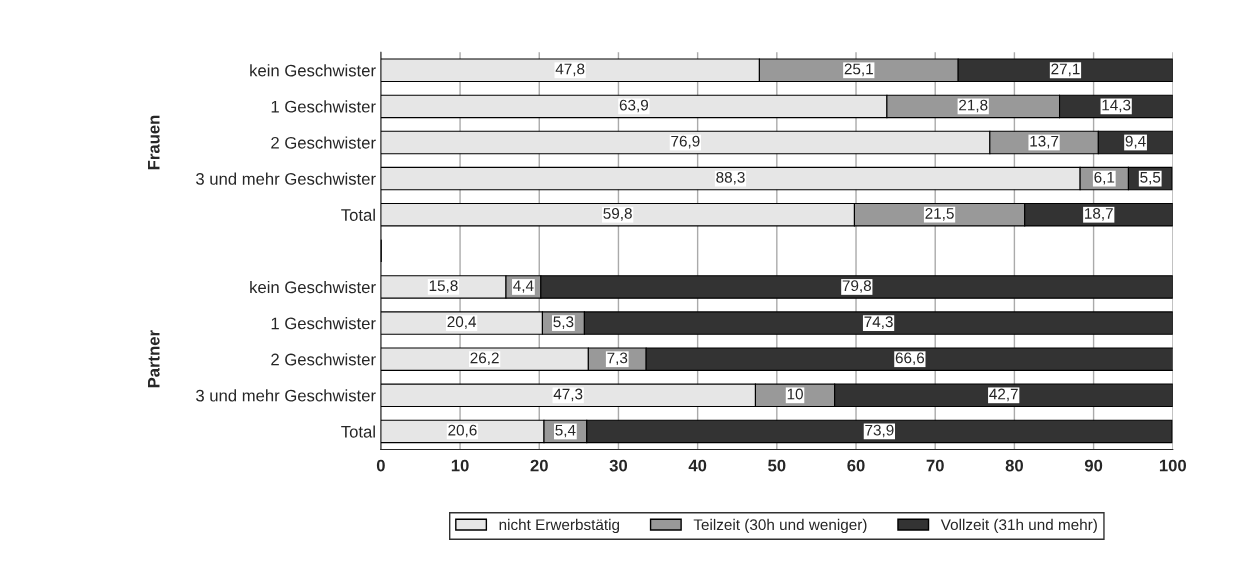 The image size is (1257, 580). Describe the element at coordinates (973, 106) in the screenshot. I see `data-label: 21,8` at that location.